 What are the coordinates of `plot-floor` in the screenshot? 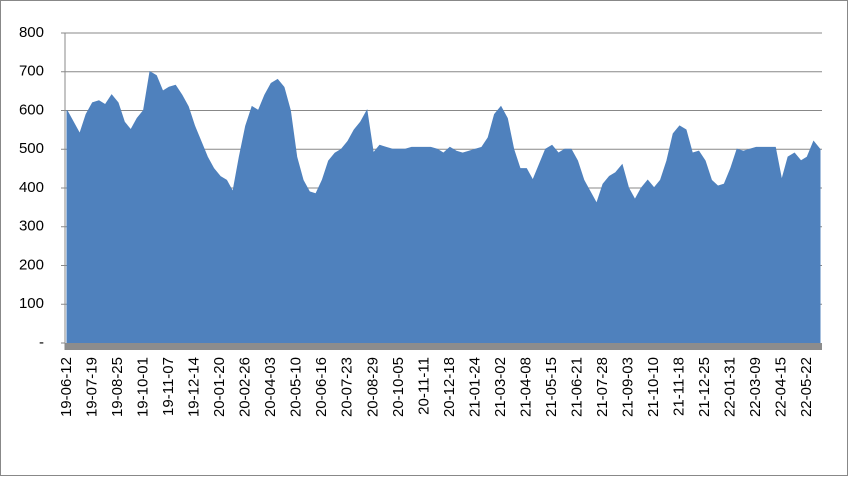 It's located at (443, 346).